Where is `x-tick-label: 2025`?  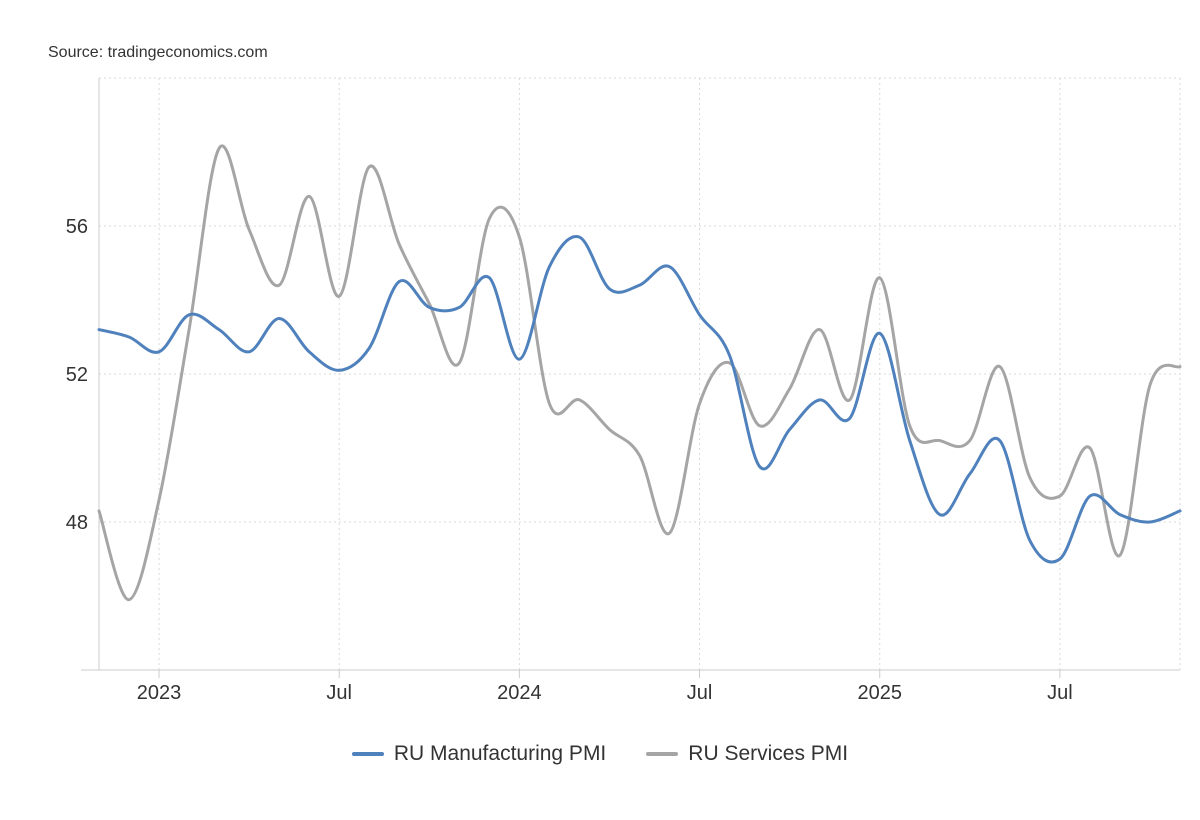
x-tick-label: 2025 is located at coordinates (879, 693).